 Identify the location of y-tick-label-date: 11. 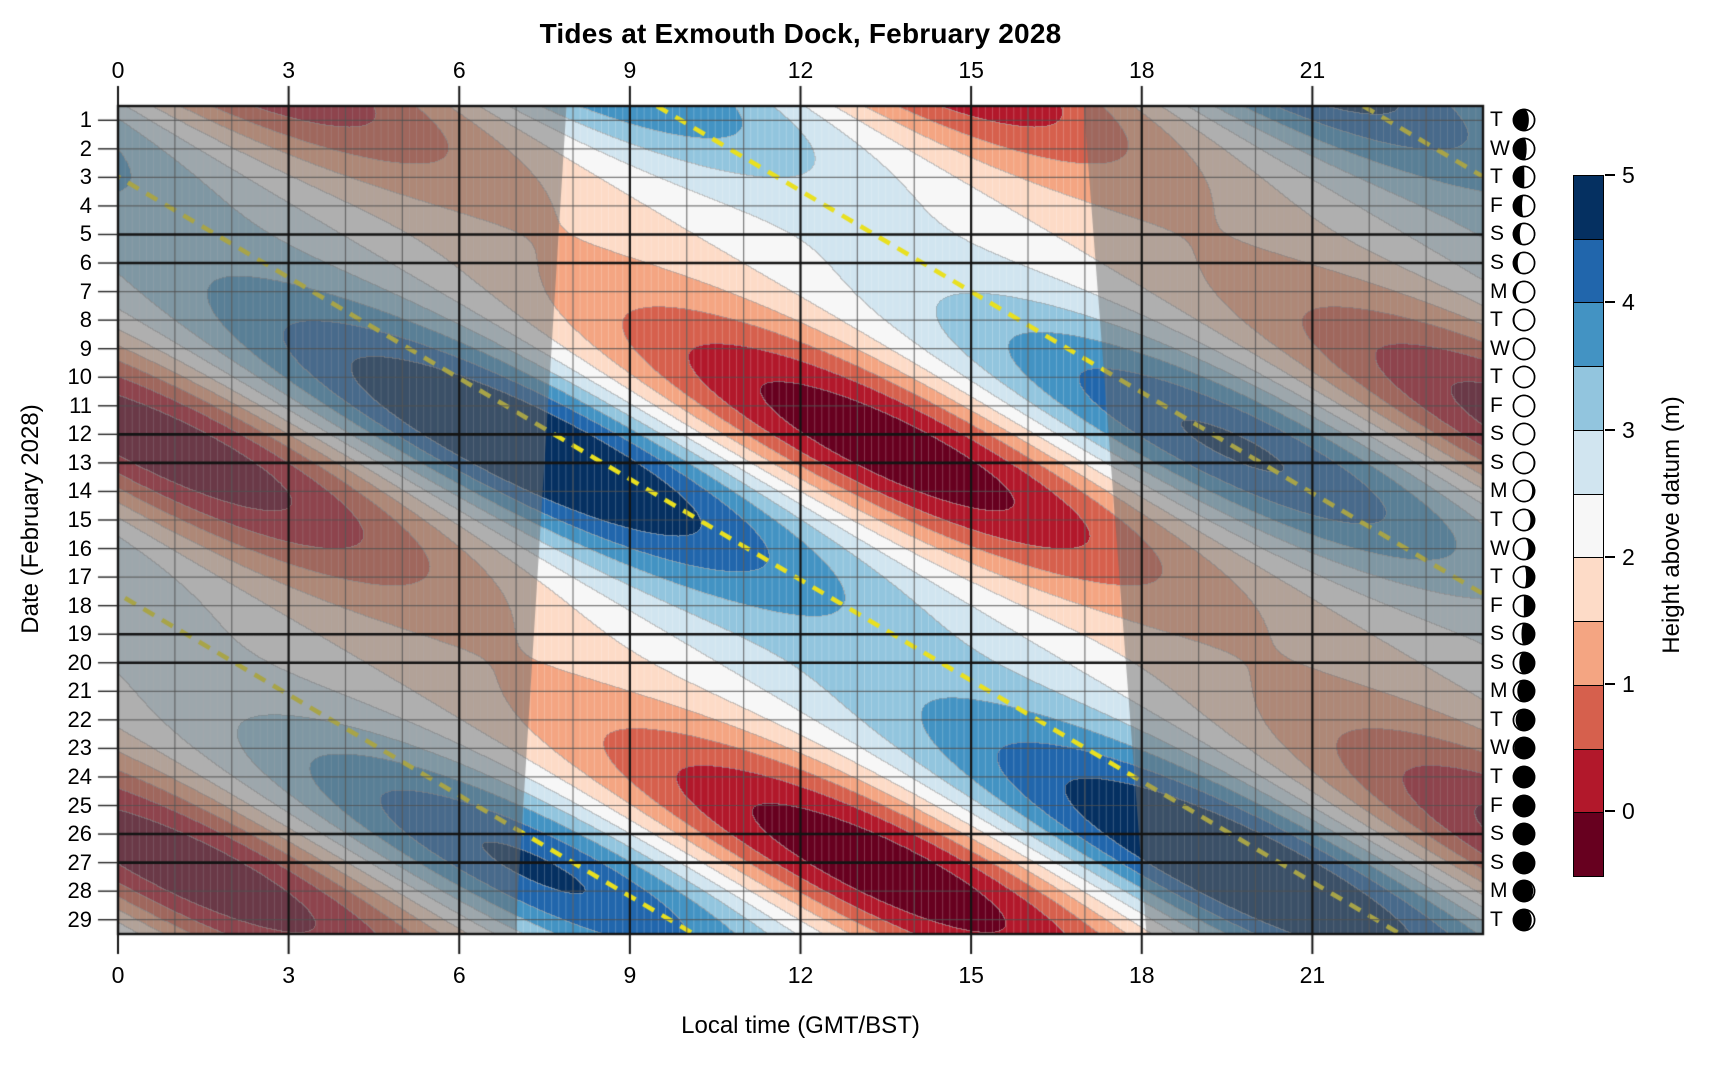
(80, 405).